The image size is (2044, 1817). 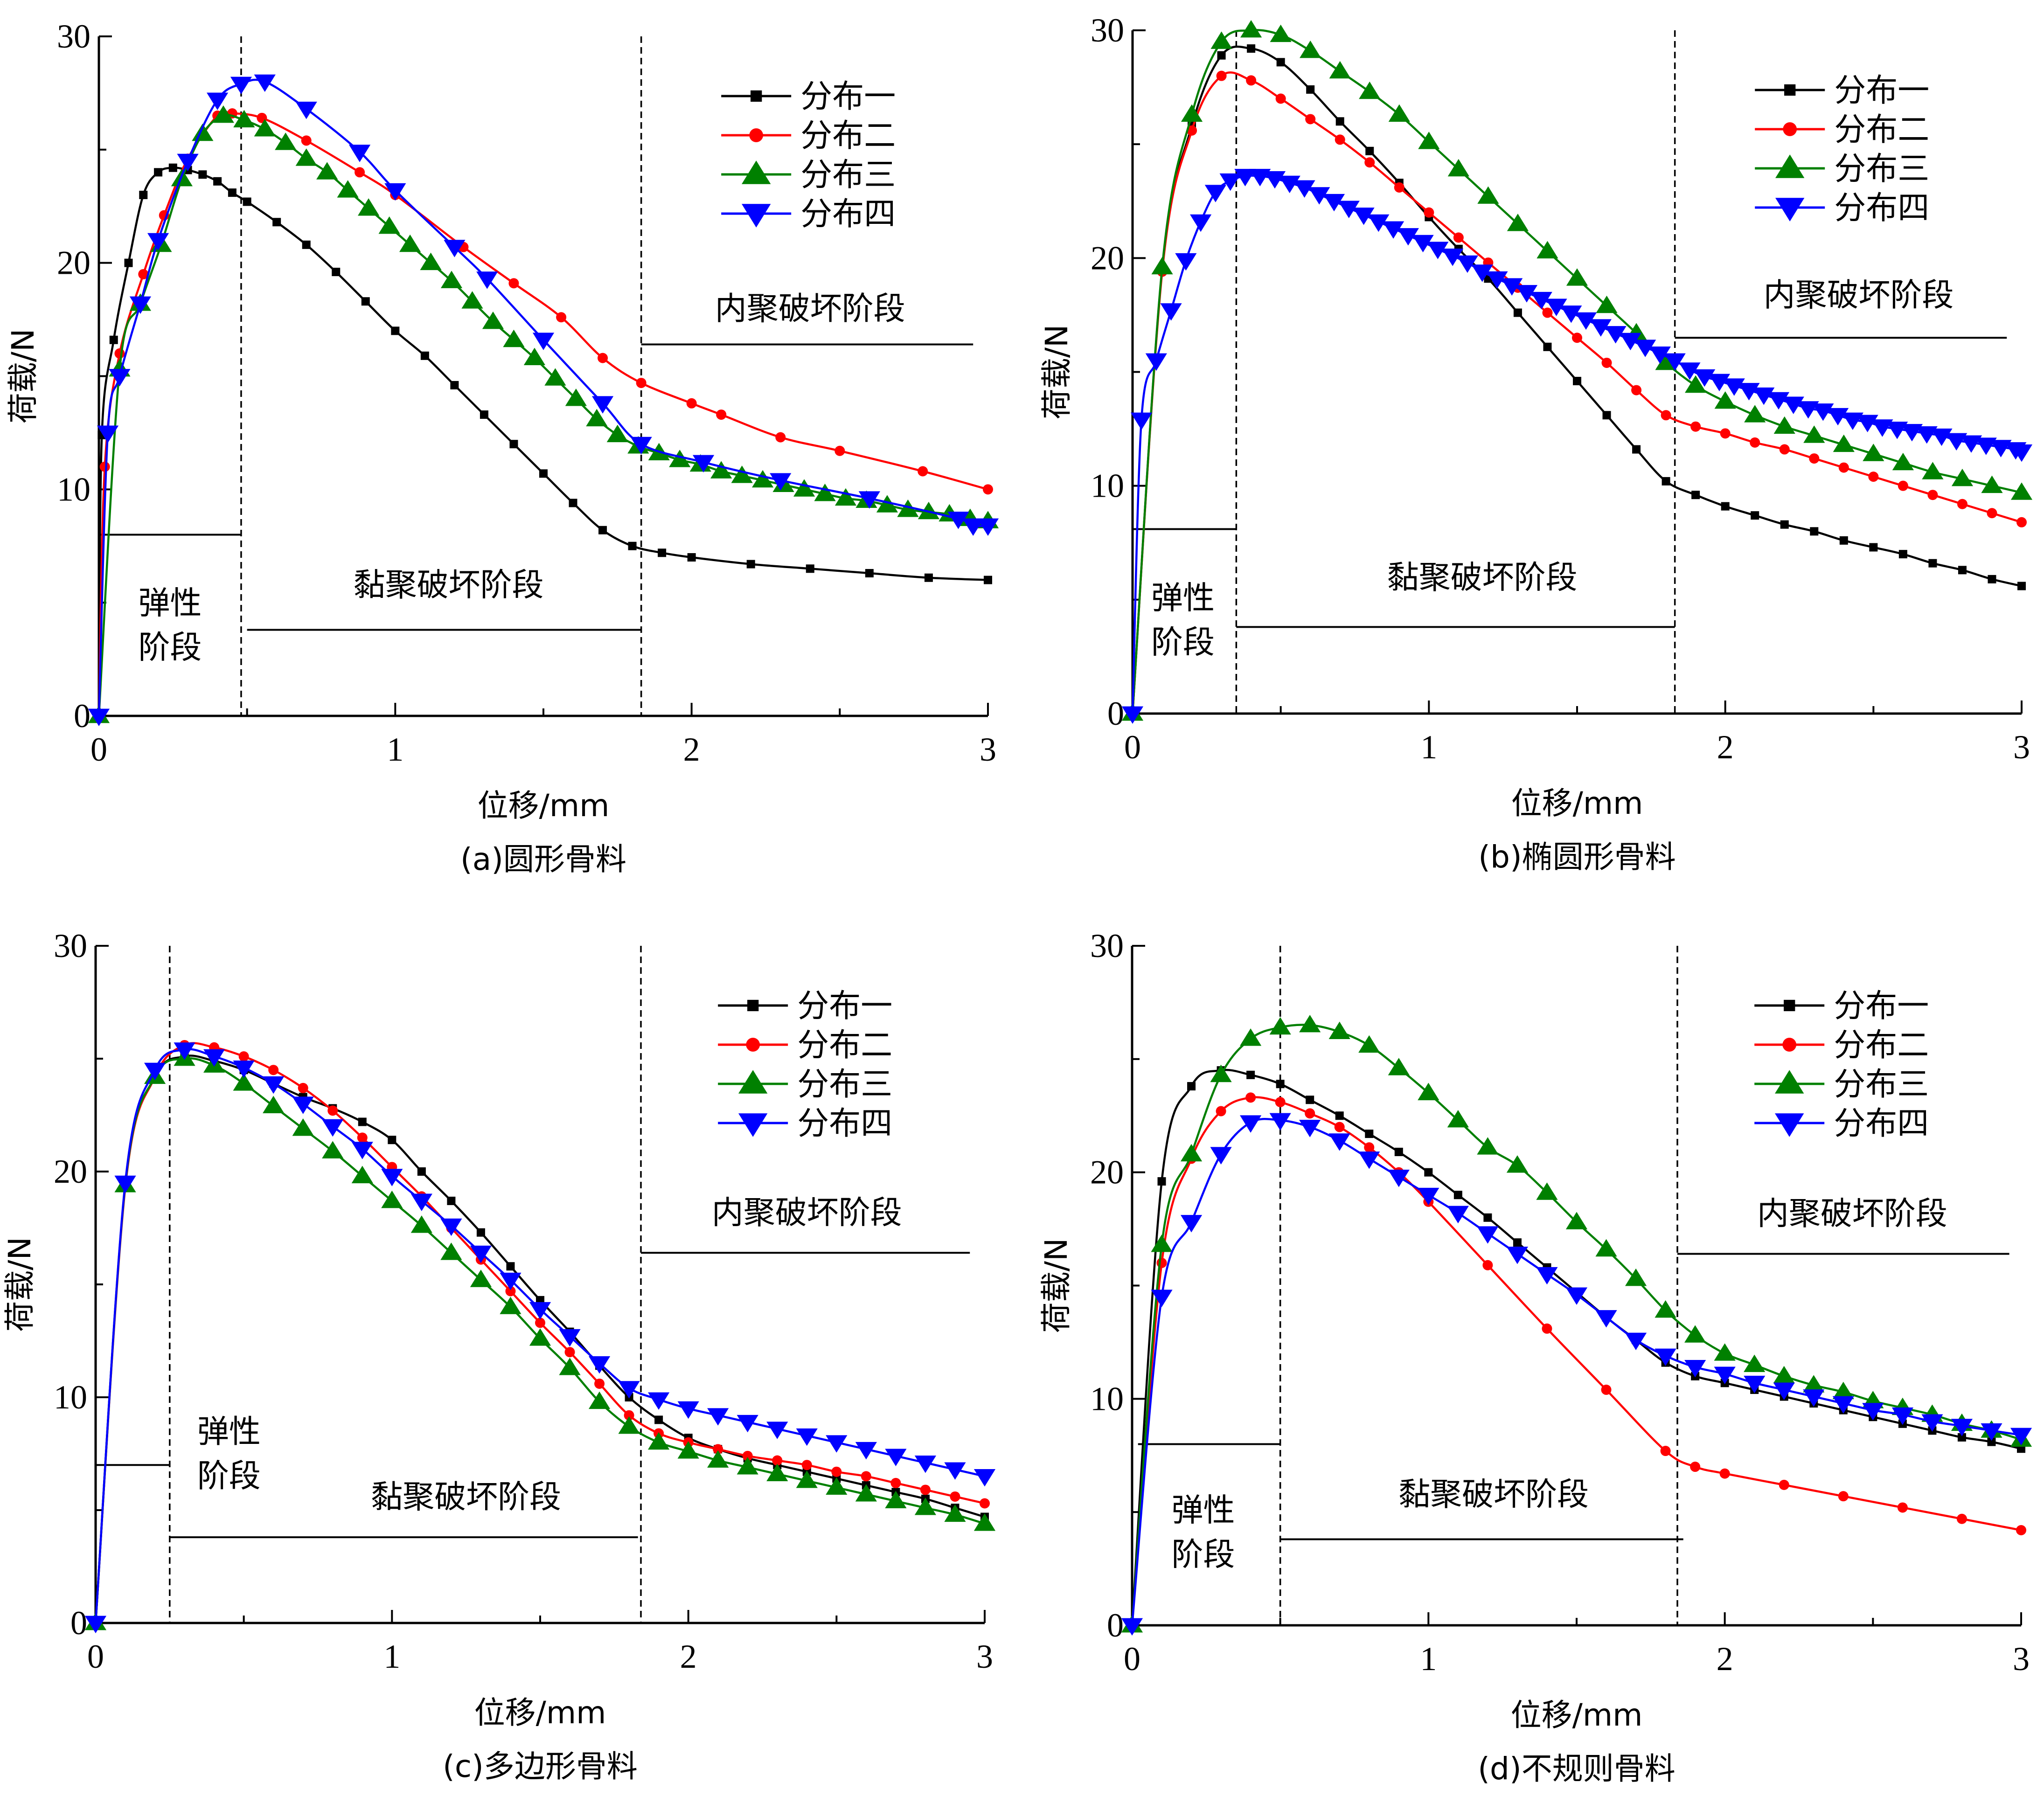 I want to click on stage-label: 内聚破坏阶段, so click(x=807, y=1212).